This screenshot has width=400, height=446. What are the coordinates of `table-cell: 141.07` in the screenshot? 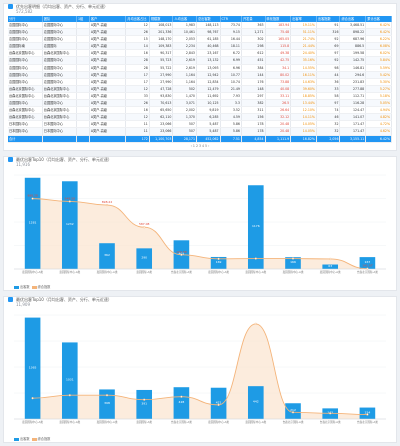 It's located at (353, 117).